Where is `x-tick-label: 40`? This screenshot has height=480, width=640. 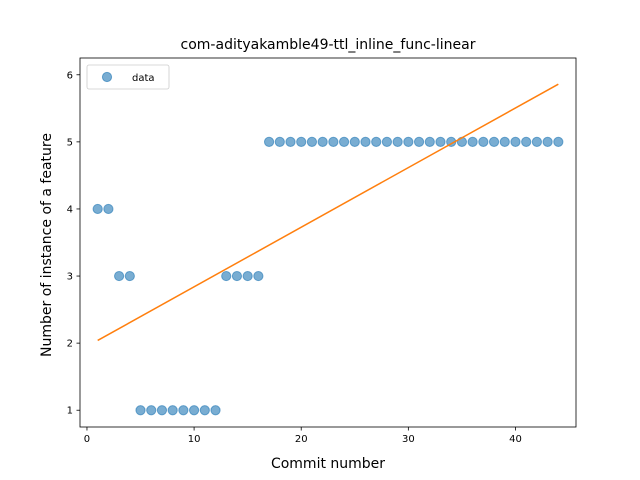 x-tick-label: 40 is located at coordinates (515, 439).